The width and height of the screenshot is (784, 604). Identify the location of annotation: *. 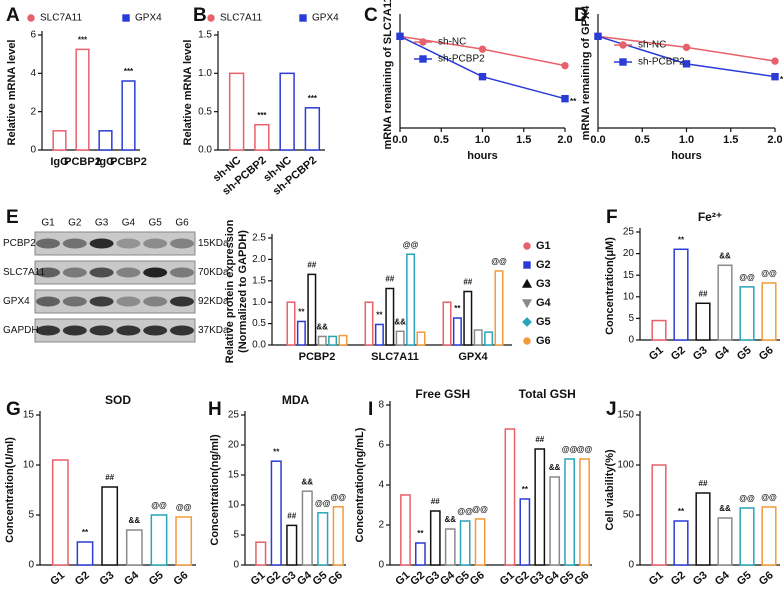
(782, 79).